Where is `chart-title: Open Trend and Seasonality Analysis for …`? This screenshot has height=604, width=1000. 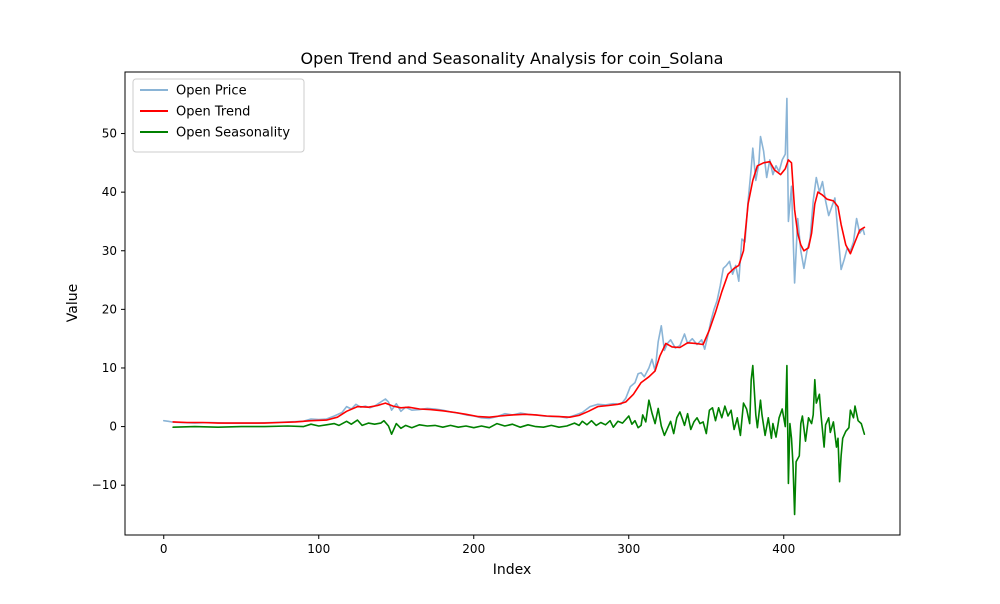 chart-title: Open Trend and Seasonality Analysis for … is located at coordinates (512, 59).